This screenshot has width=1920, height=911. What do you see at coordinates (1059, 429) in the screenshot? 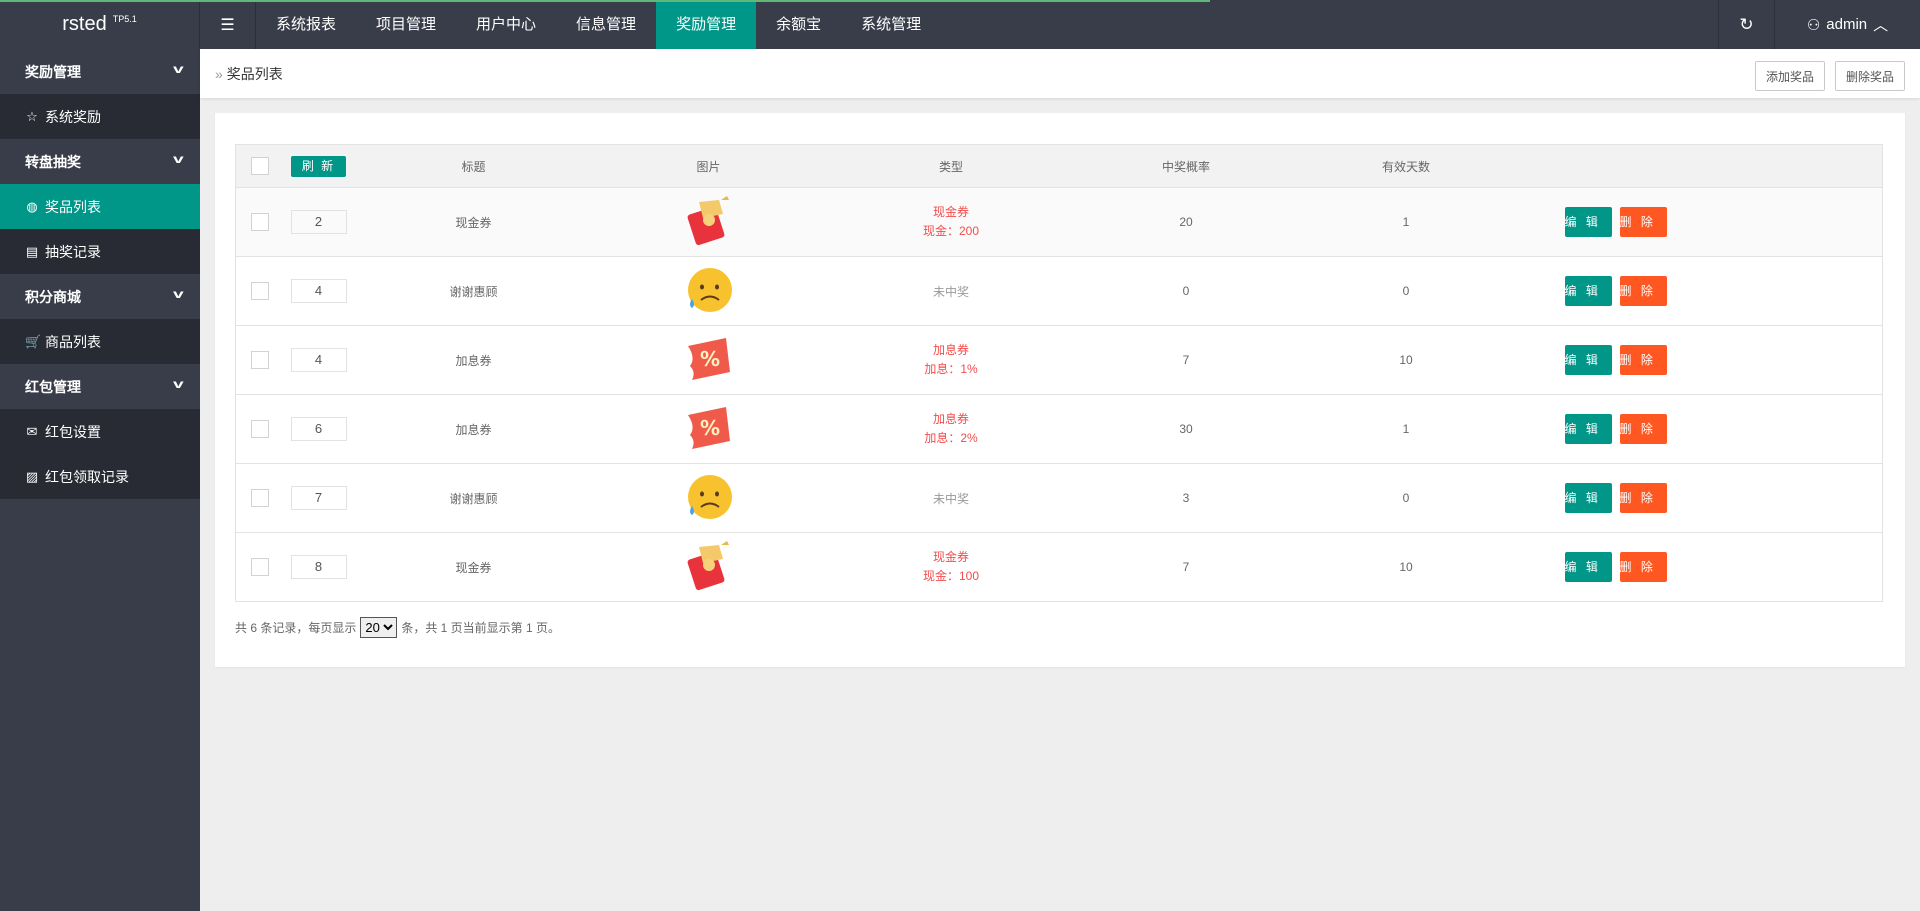
I see `table-row: 6 加息券% 加息券 加息：2% 30 1 编 辑删 除` at bounding box center [1059, 429].